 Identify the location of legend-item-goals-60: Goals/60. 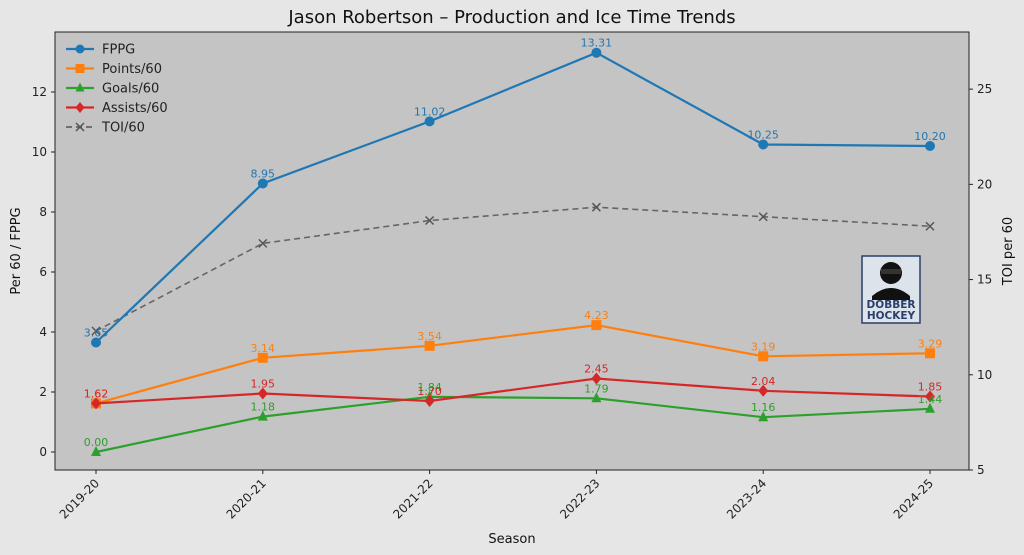
(112, 89).